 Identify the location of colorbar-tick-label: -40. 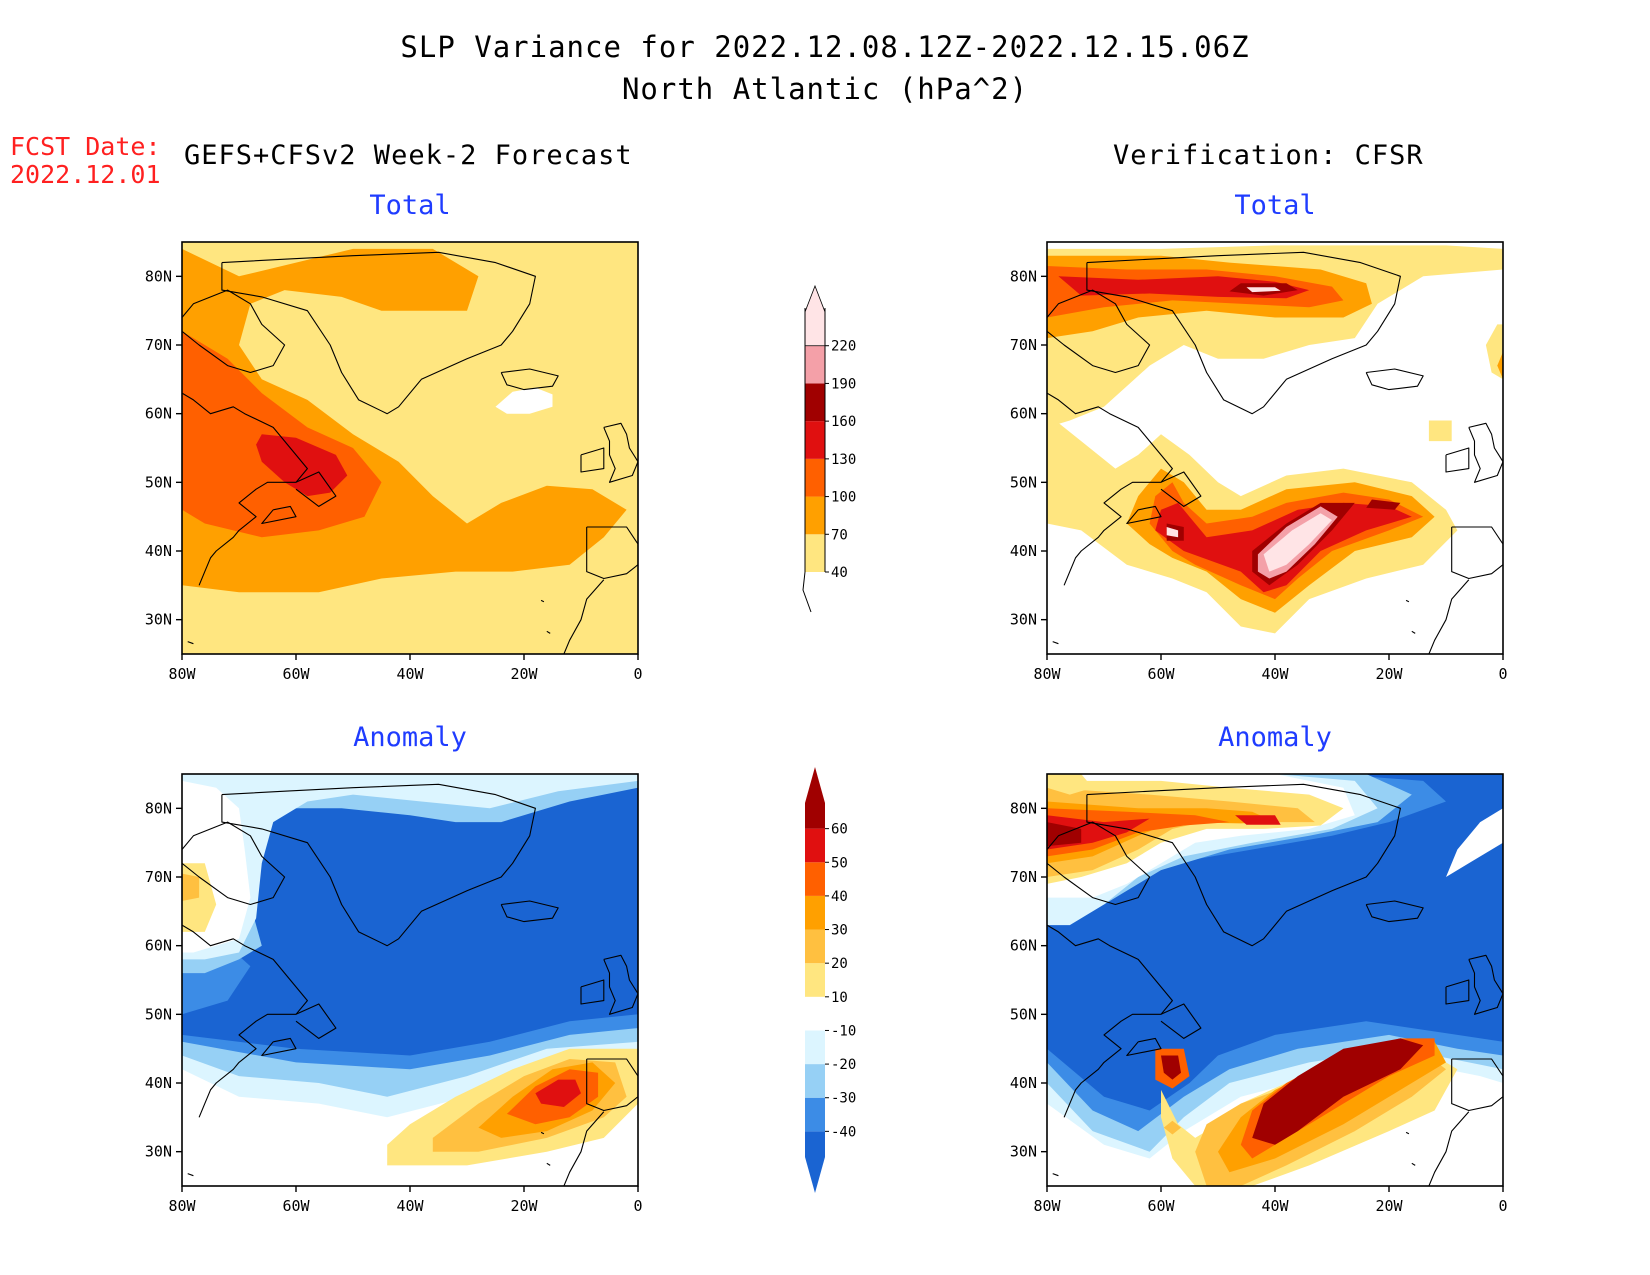
(843, 1132).